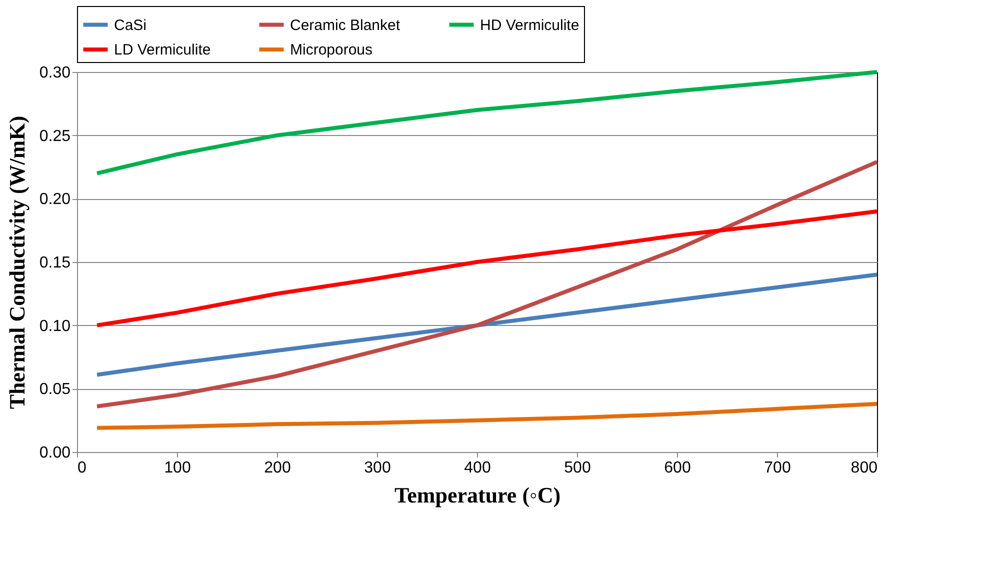 This screenshot has height=571, width=981. Describe the element at coordinates (17, 263) in the screenshot. I see `y-axis-title: Thermal Conductivity (W/mK)` at that location.